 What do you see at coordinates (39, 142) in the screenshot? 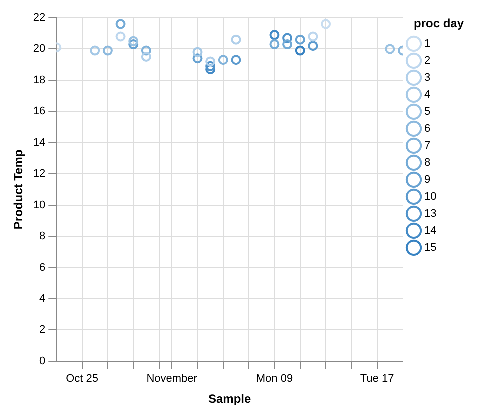
I see `y-tick-label: 14` at bounding box center [39, 142].